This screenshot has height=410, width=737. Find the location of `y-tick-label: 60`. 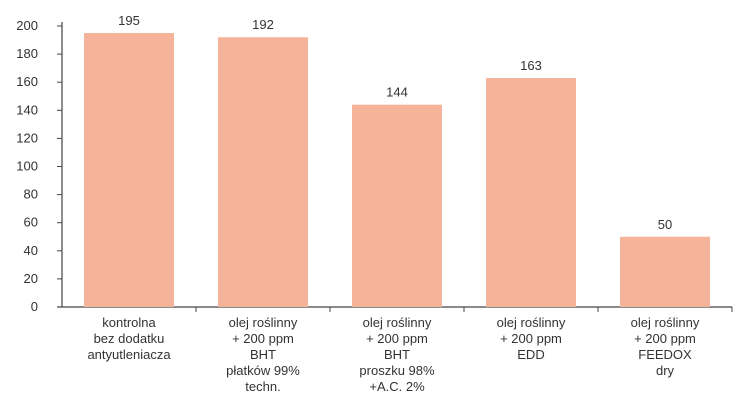

y-tick-label: 60 is located at coordinates (31, 222).